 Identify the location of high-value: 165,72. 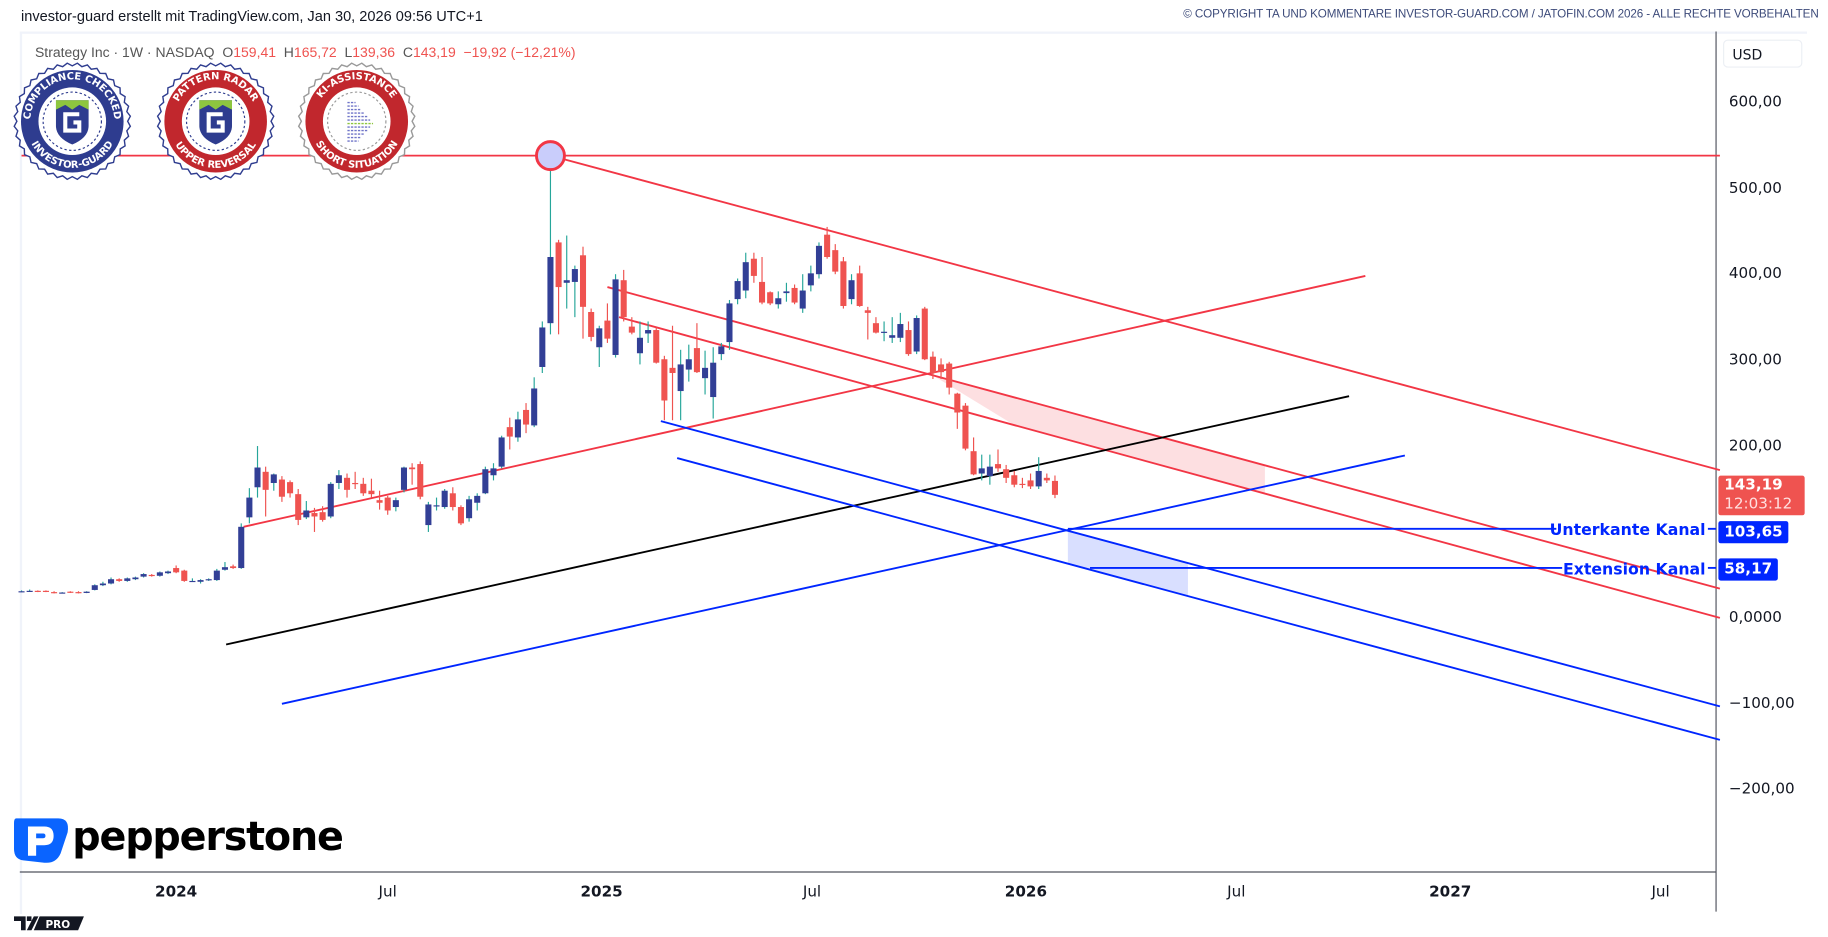
(315, 52).